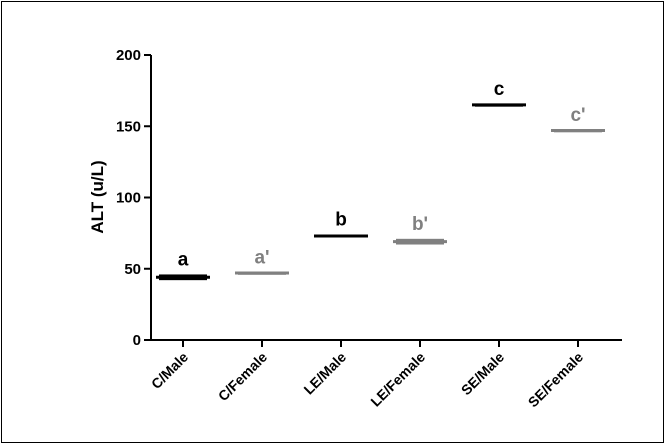  Describe the element at coordinates (128, 55) in the screenshot. I see `y-tick-label: 200` at that location.